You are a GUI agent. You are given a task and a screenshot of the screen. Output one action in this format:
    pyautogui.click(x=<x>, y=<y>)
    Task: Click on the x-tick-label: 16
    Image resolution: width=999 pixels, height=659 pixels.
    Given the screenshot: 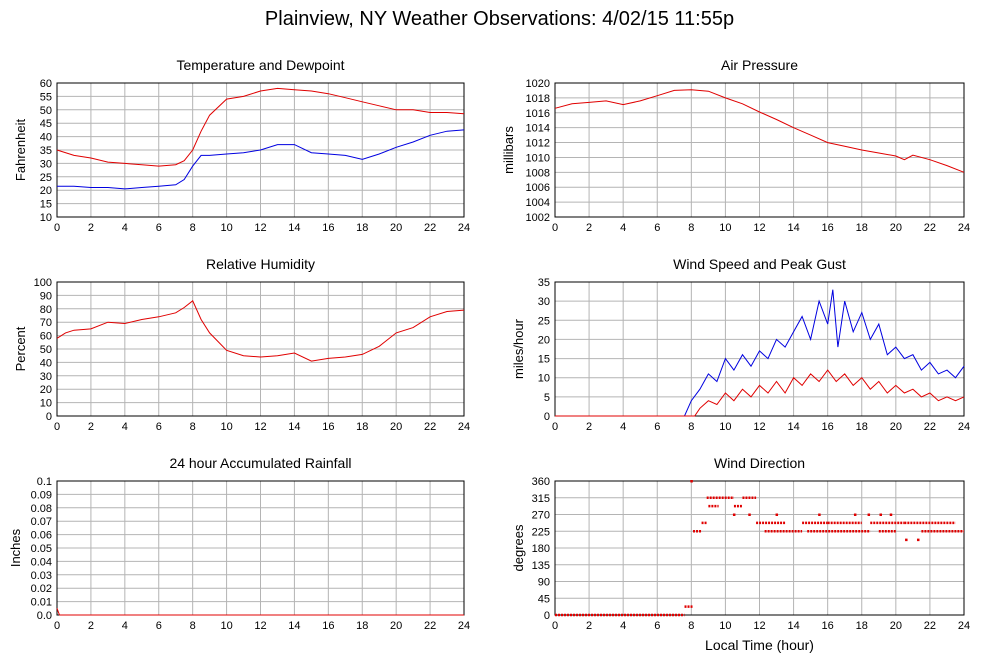 What is the action you would take?
    pyautogui.click(x=328, y=228)
    